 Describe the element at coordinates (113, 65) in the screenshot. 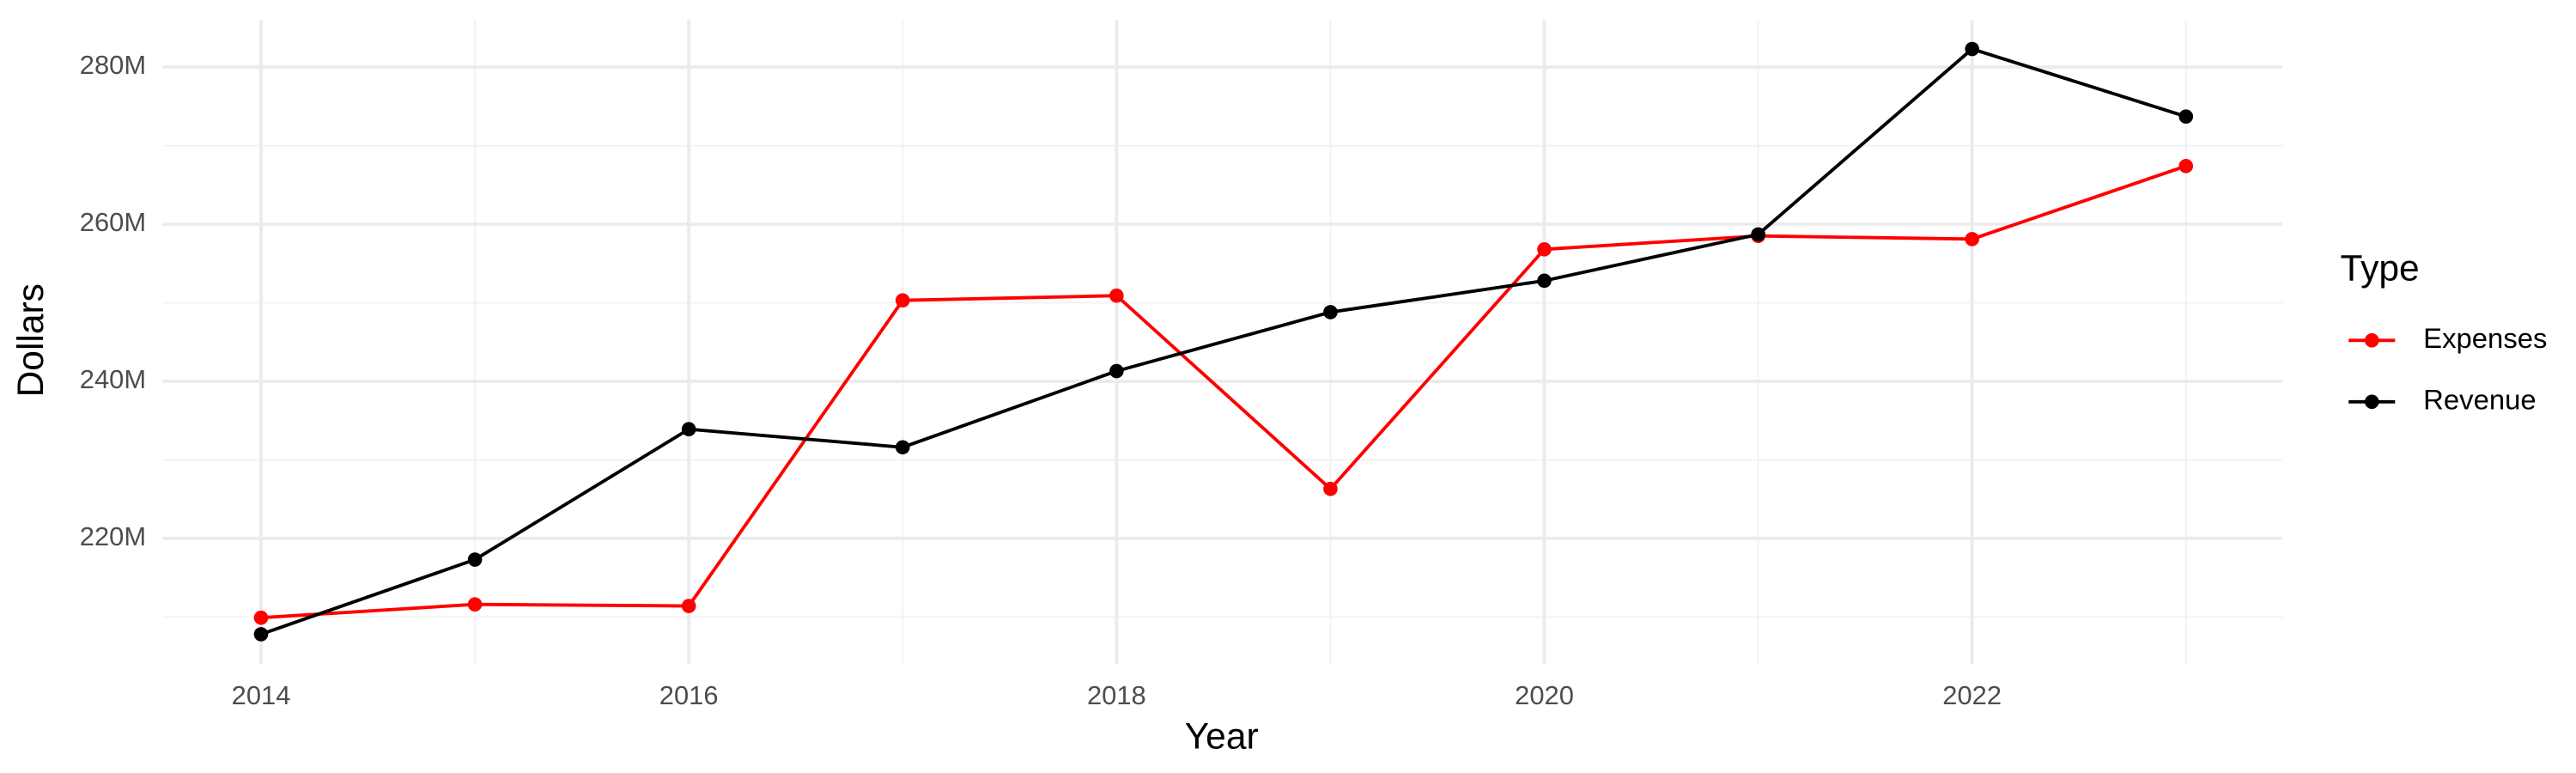

I see `y-tick-label: 280M` at that location.